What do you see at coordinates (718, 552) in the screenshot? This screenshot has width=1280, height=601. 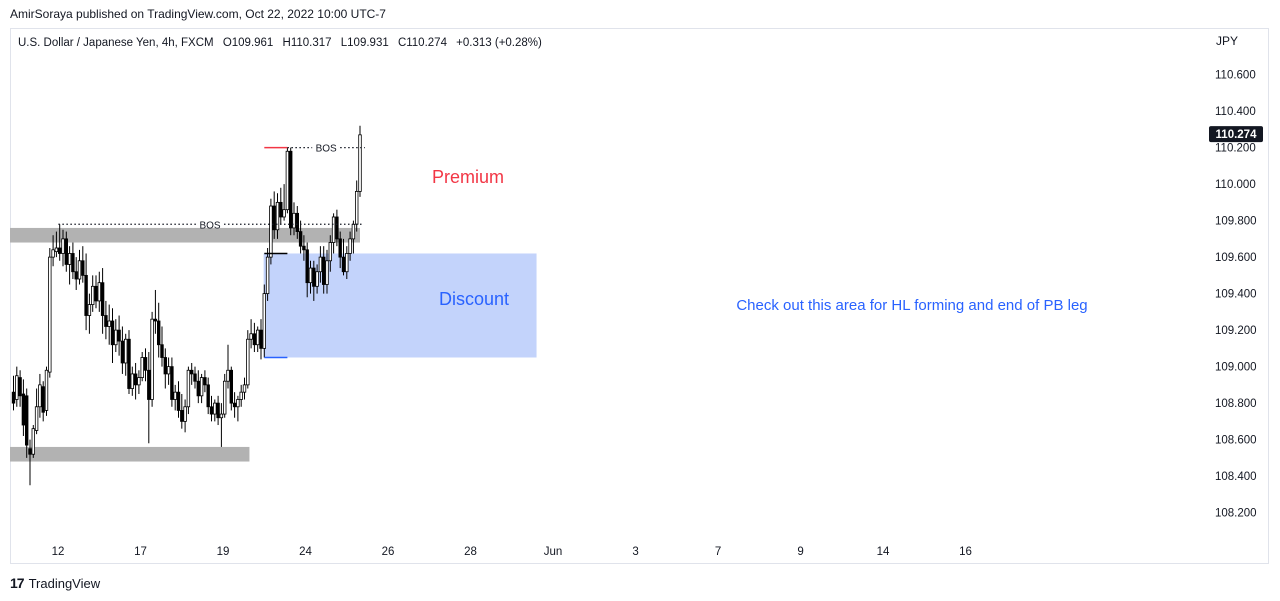 I see `x-tick-label: 7` at bounding box center [718, 552].